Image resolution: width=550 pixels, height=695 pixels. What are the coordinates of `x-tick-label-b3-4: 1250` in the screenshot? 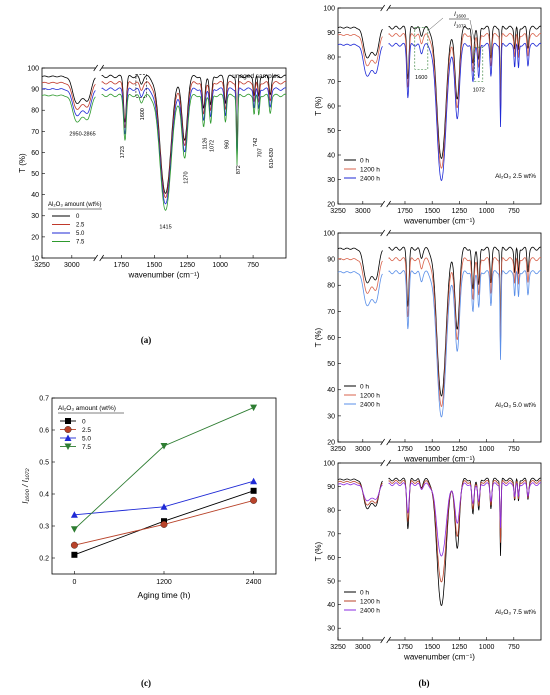 It's located at (460, 647).